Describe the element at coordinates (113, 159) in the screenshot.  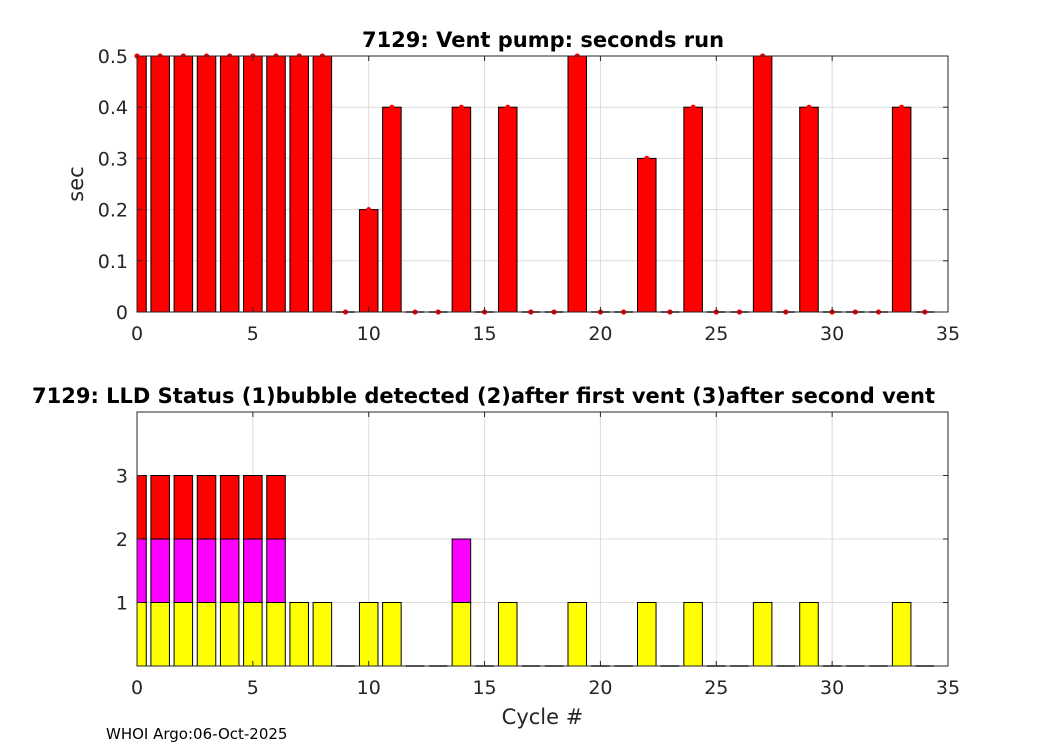
I see `y-tick-label: 0.3` at that location.